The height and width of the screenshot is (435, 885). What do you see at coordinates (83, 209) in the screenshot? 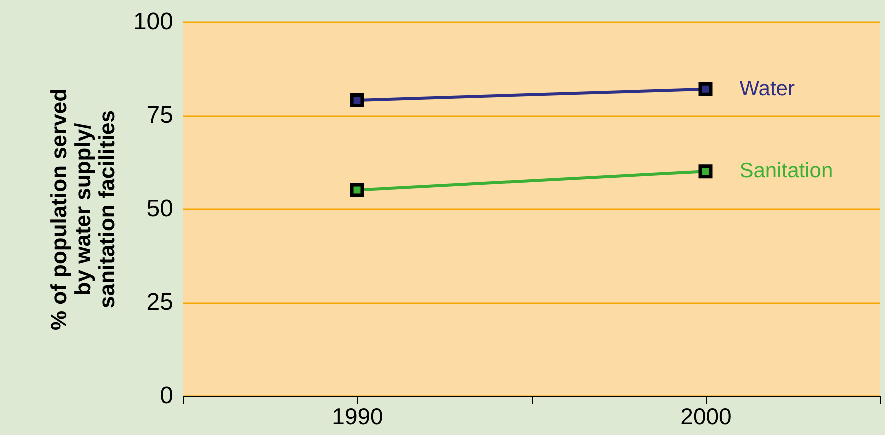
I see `y-axis-title: % of population served by water supply/ sanitation facilities` at bounding box center [83, 209].